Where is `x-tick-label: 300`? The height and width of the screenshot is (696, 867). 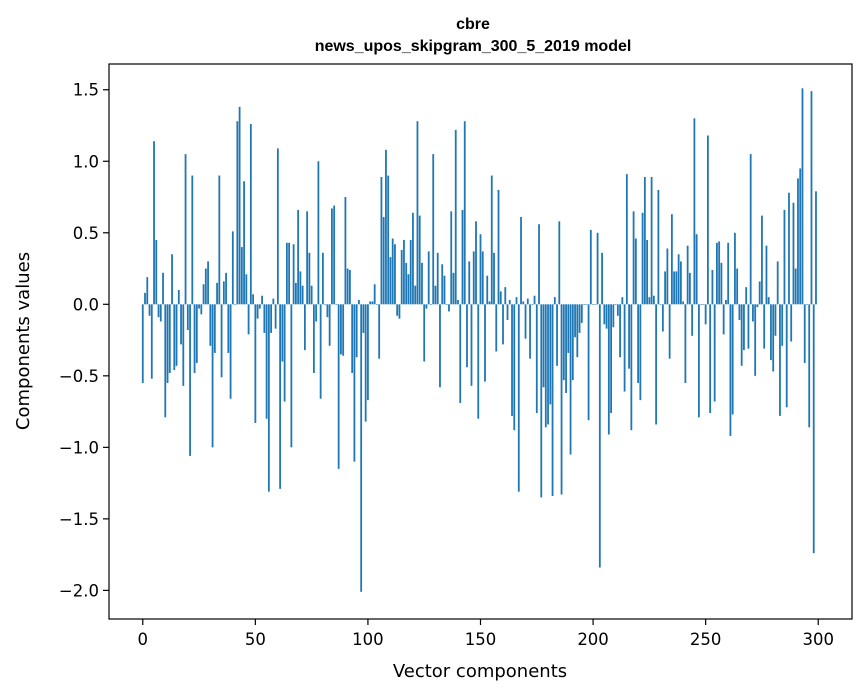 x-tick-label: 300 is located at coordinates (818, 639).